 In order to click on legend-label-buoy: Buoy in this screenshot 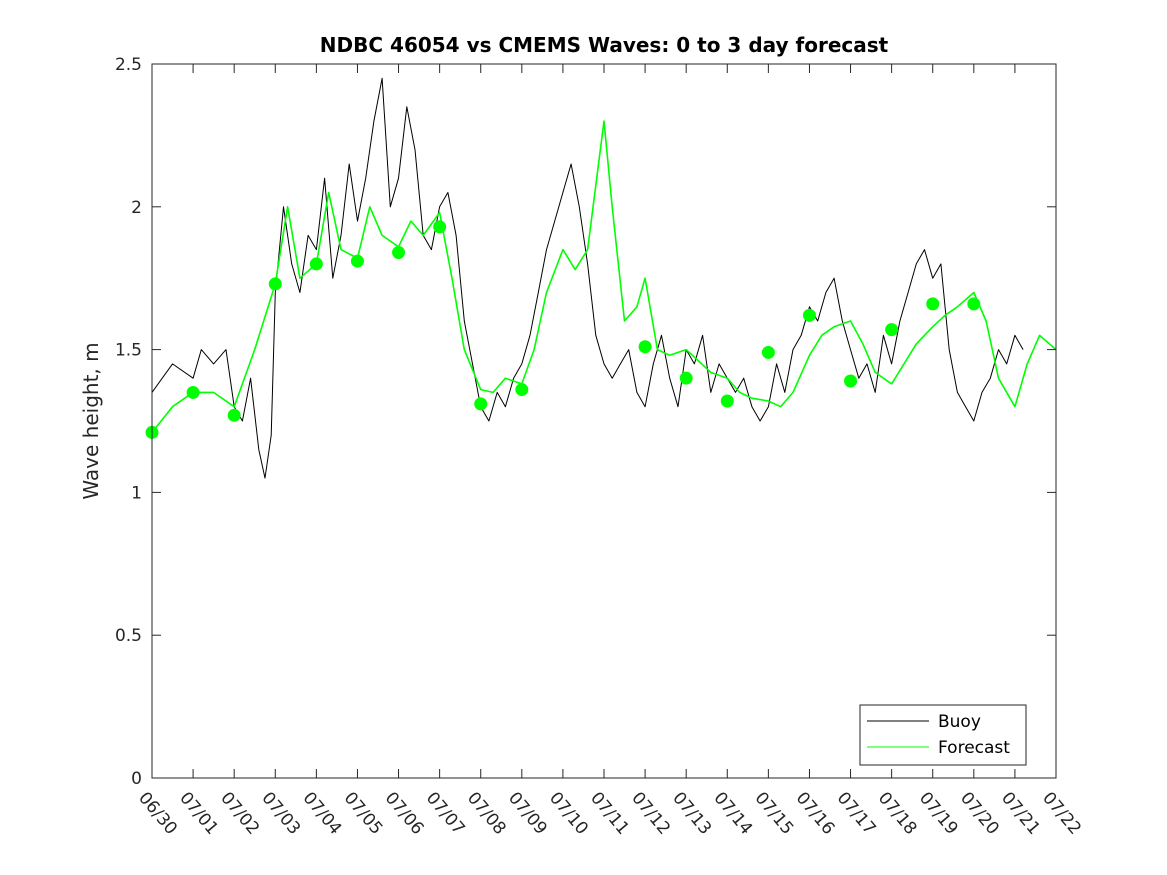, I will do `click(959, 722)`.